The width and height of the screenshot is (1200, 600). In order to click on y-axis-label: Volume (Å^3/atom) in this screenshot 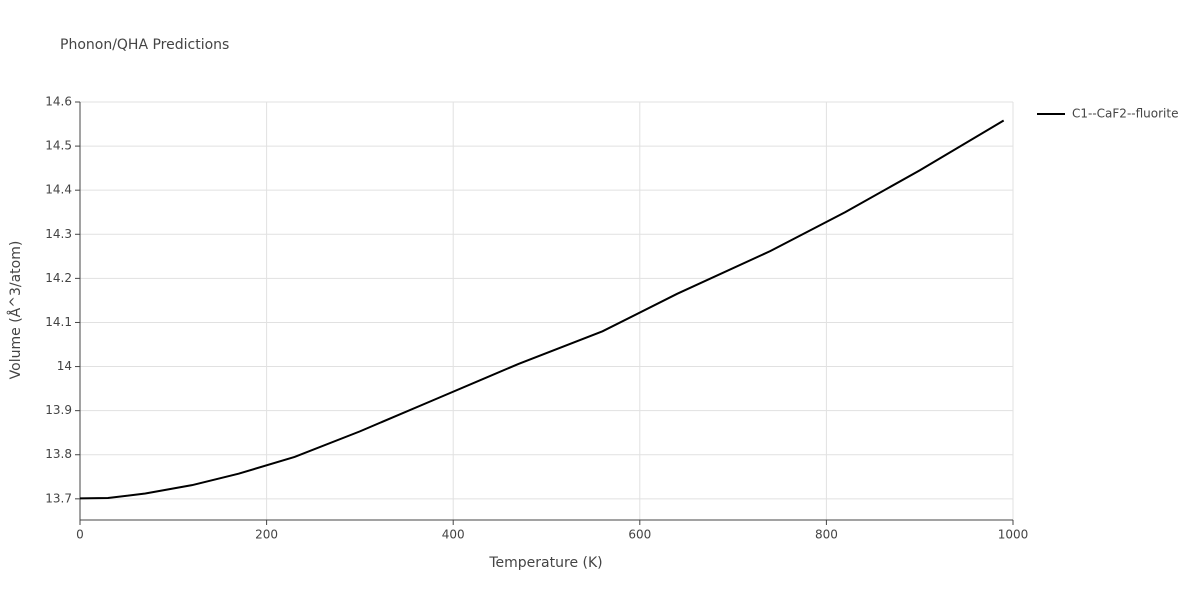, I will do `click(15, 310)`.